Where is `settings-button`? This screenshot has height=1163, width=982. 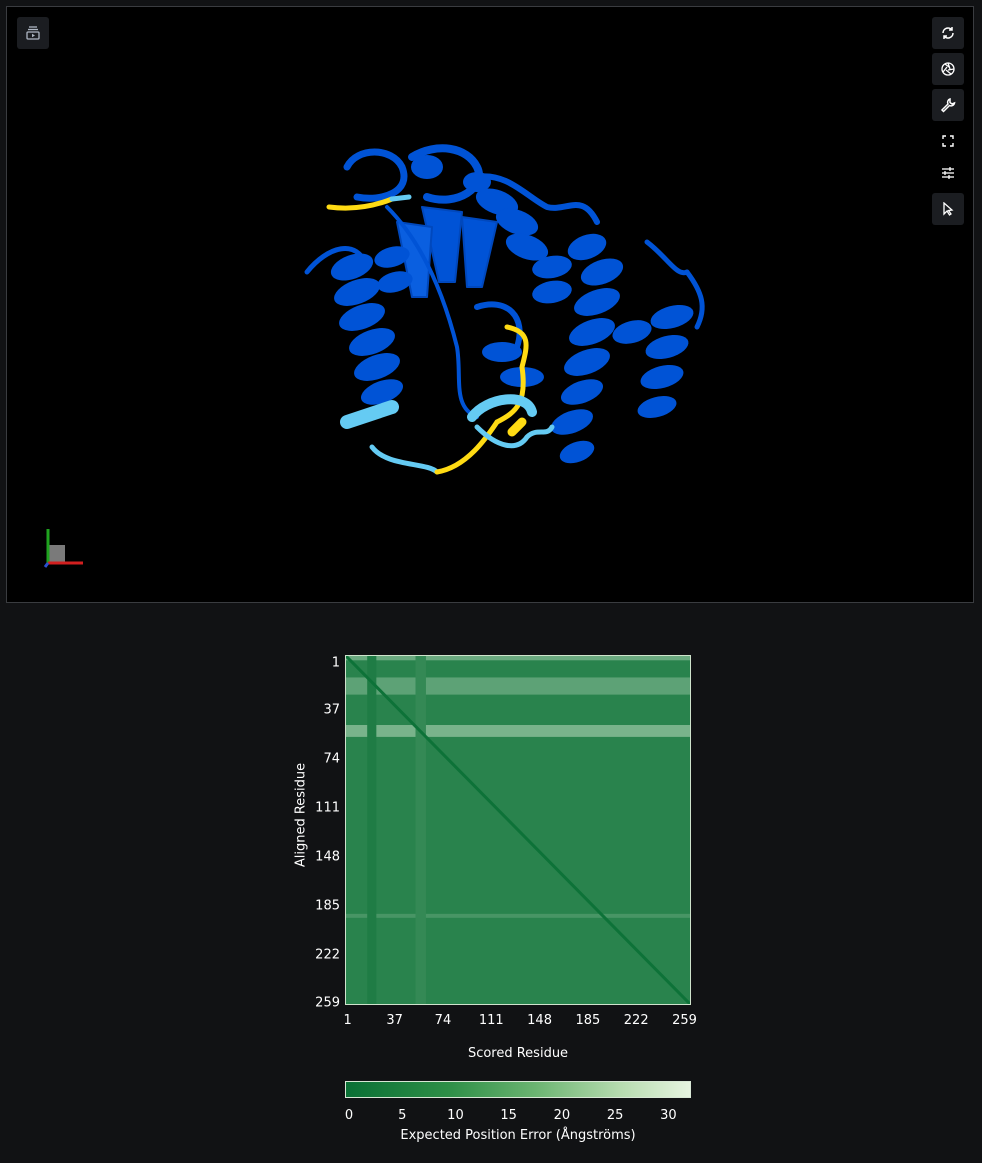
settings-button is located at coordinates (948, 173).